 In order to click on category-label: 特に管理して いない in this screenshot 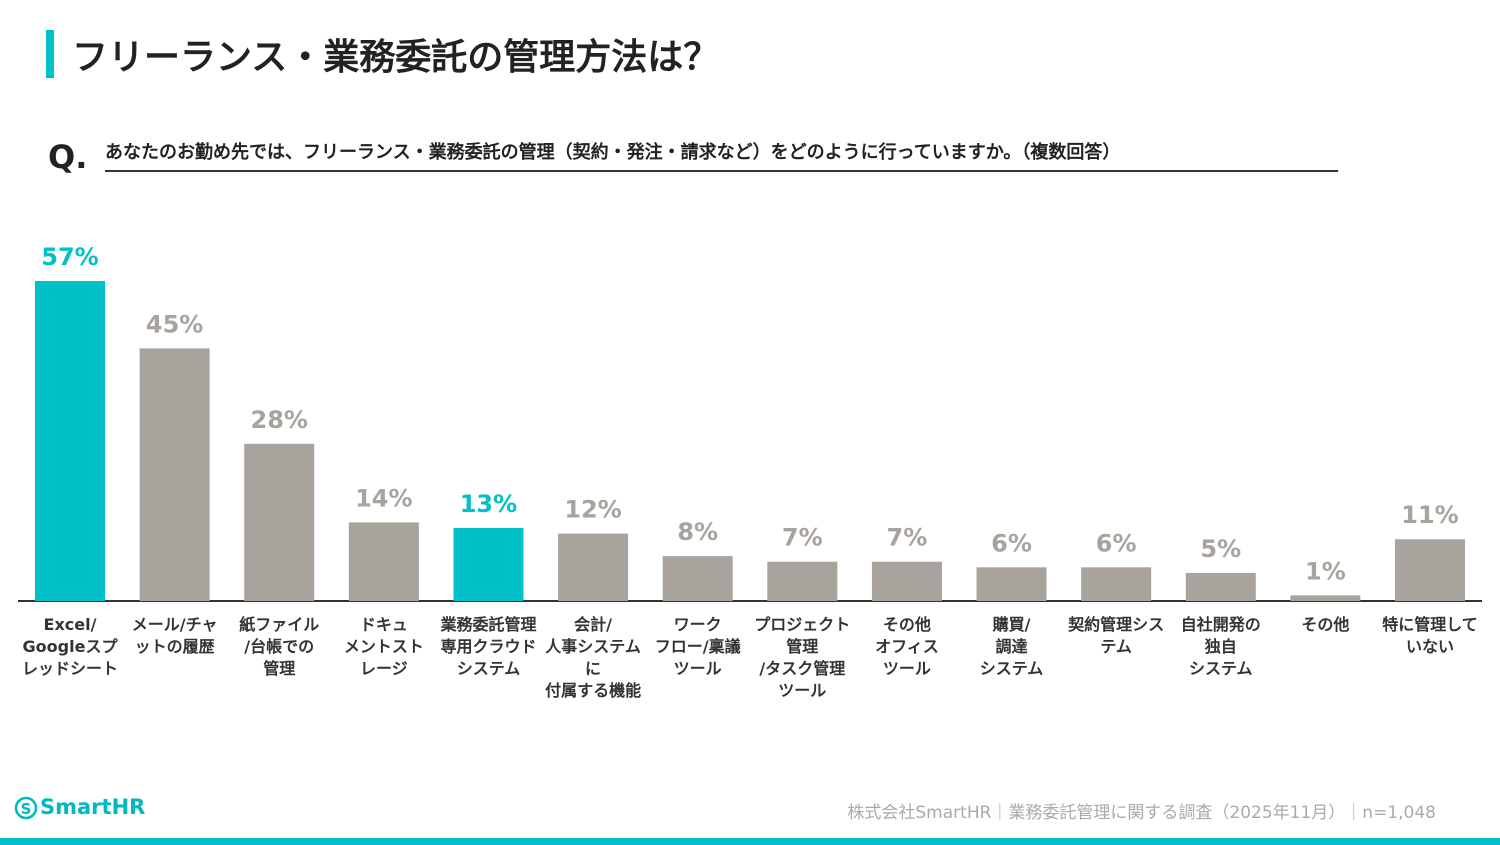, I will do `click(1430, 635)`.